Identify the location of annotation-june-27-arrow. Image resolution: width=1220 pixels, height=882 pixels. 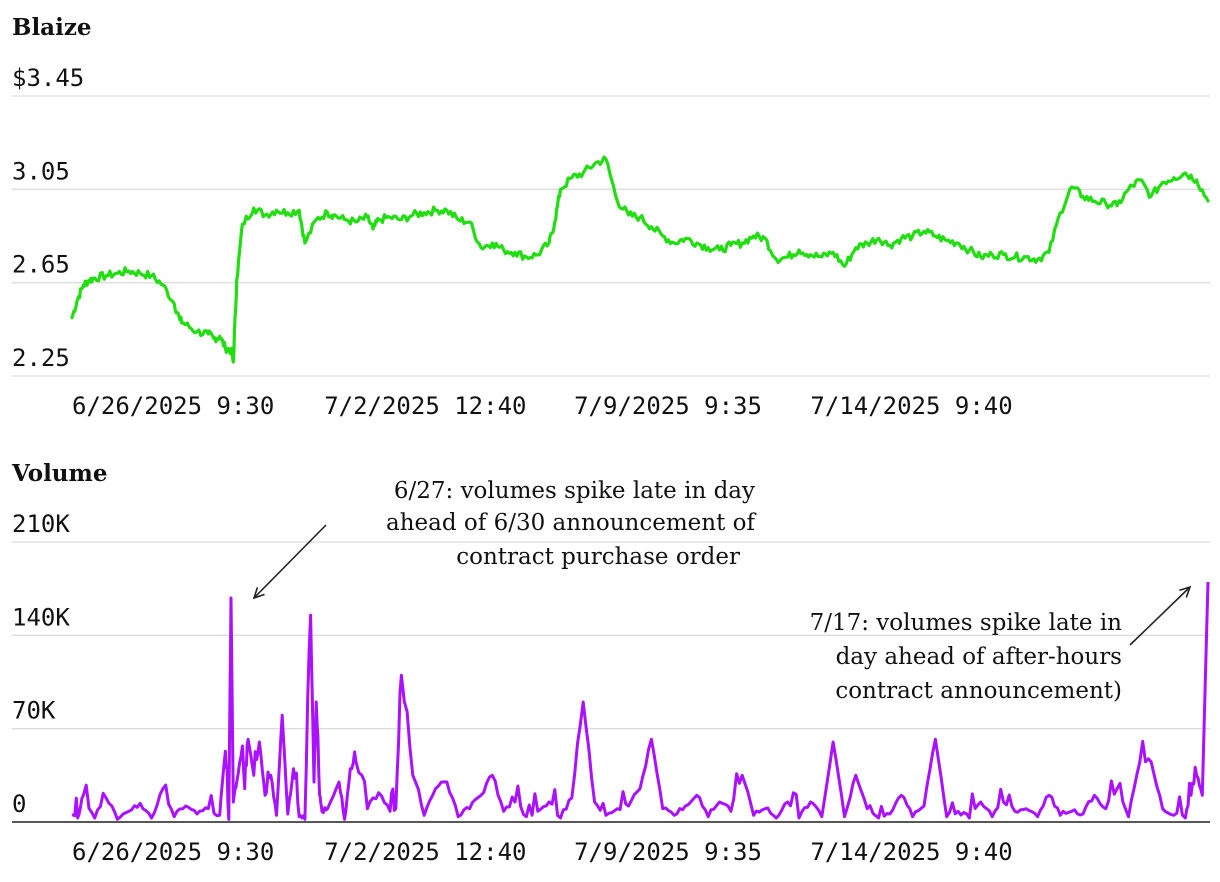
(290, 561).